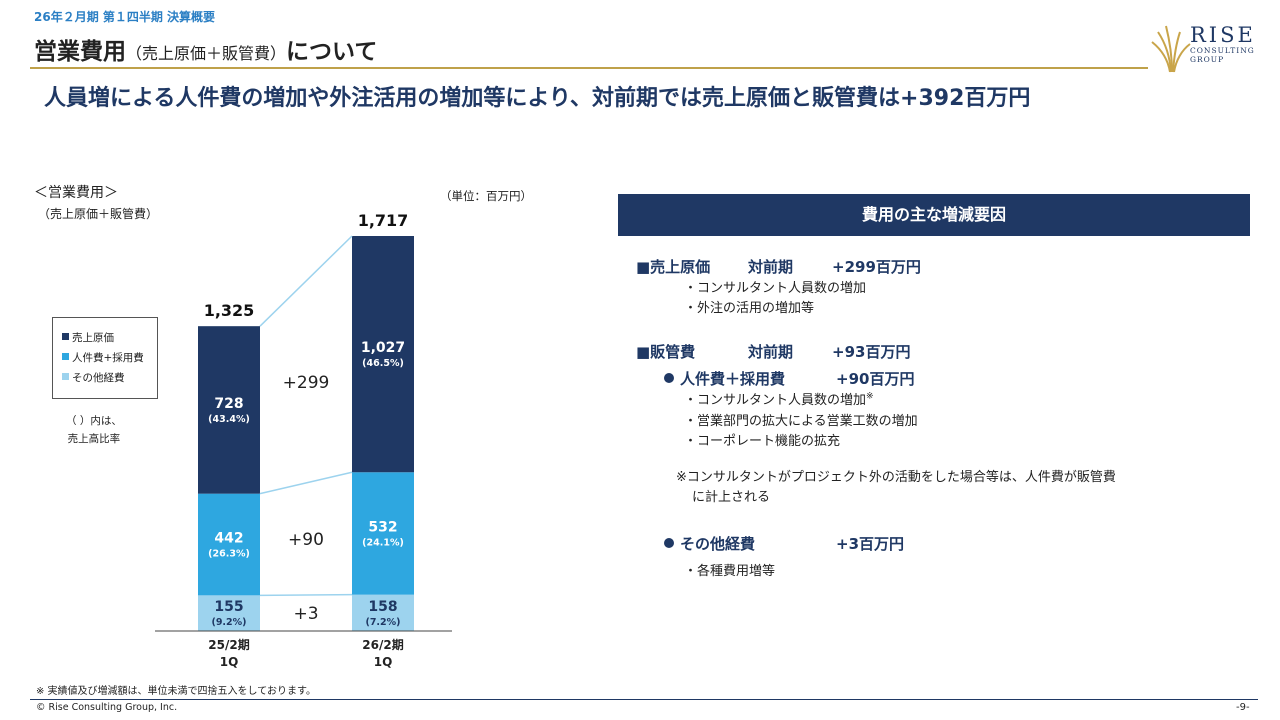 The image size is (1280, 720). I want to click on legend-item-other: その他経費, so click(109, 378).